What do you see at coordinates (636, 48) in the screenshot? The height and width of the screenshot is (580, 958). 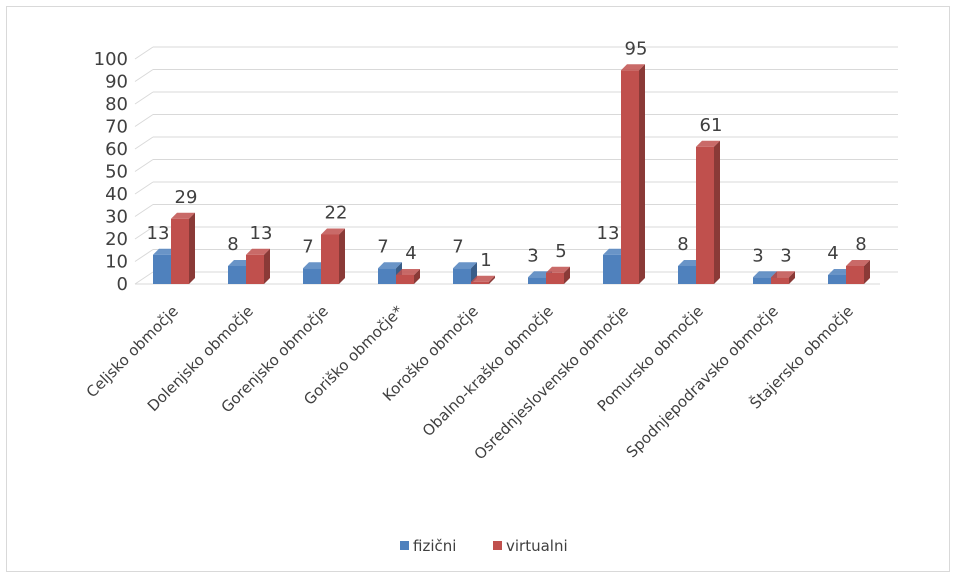 I see `data-label: 95` at bounding box center [636, 48].